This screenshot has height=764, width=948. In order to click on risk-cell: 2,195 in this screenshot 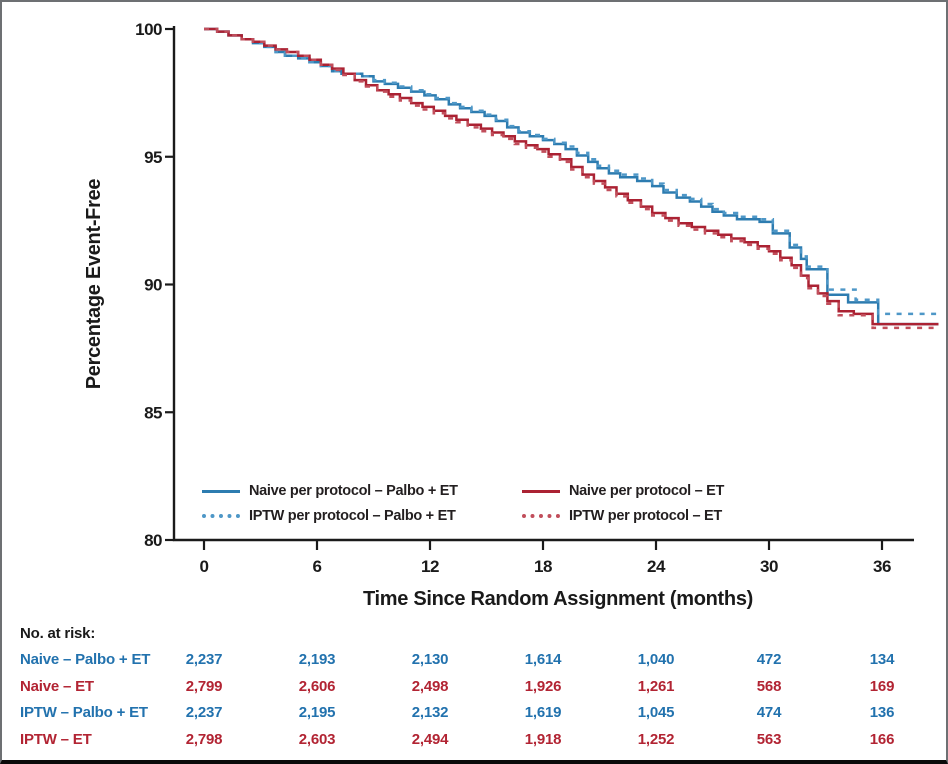, I will do `click(317, 712)`.